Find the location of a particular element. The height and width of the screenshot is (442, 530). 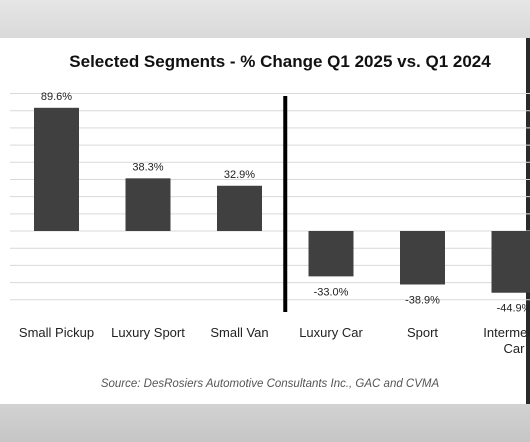

x-tick-label-3: Luxury Car is located at coordinates (331, 332).